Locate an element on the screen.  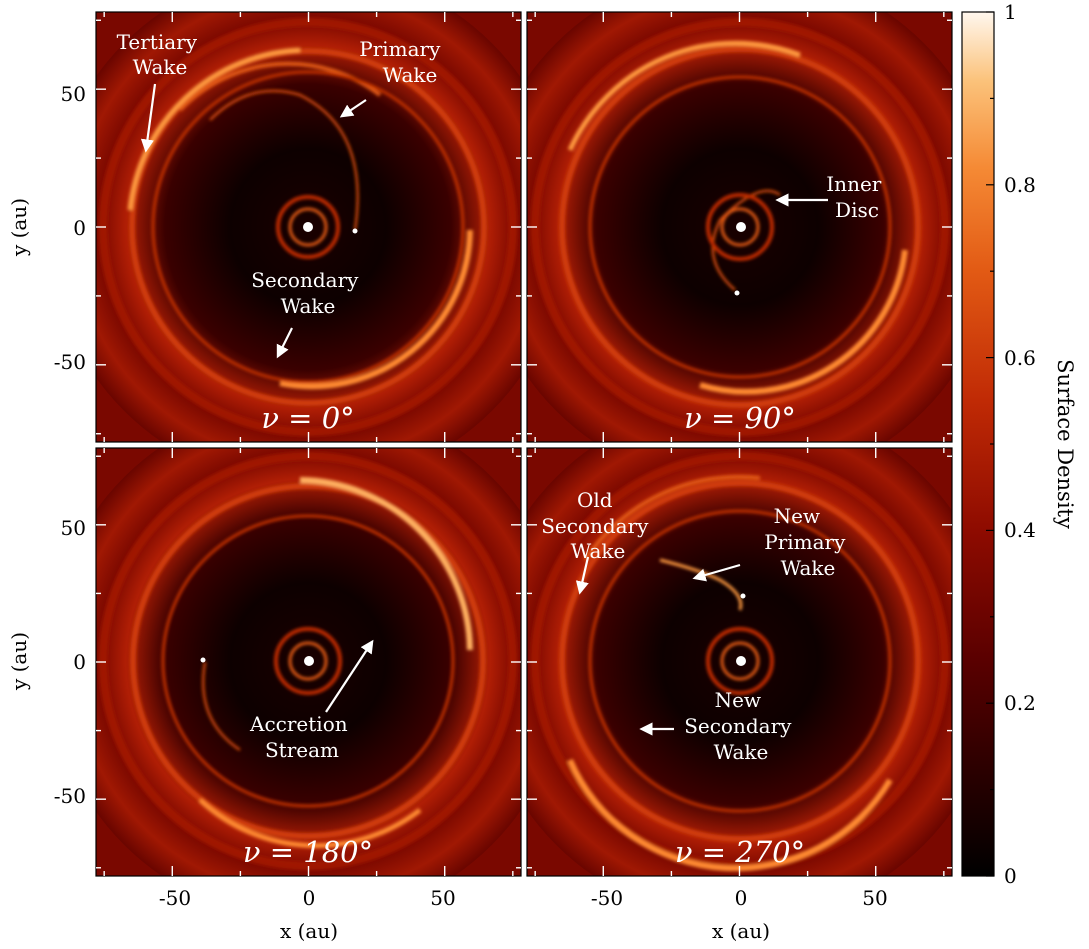
colorbar-tick-label-0.8: 0.8 is located at coordinates (1020, 185).